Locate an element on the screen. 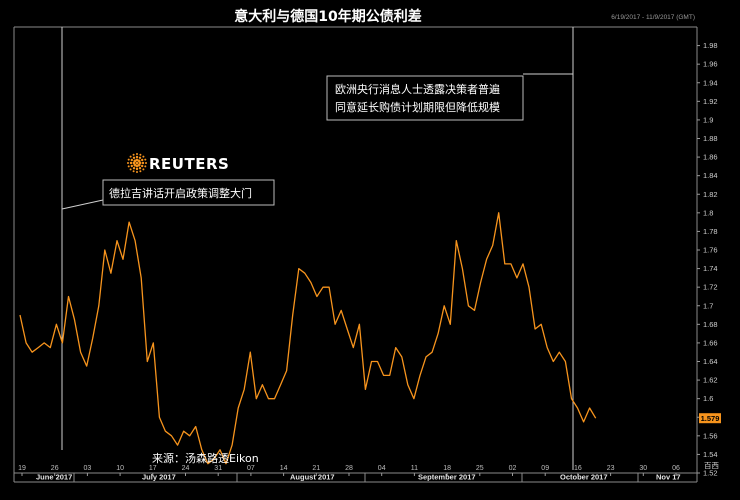  annotation-ecb-line-2: 同意延长购债计划期限但降低规模 is located at coordinates (417, 107).